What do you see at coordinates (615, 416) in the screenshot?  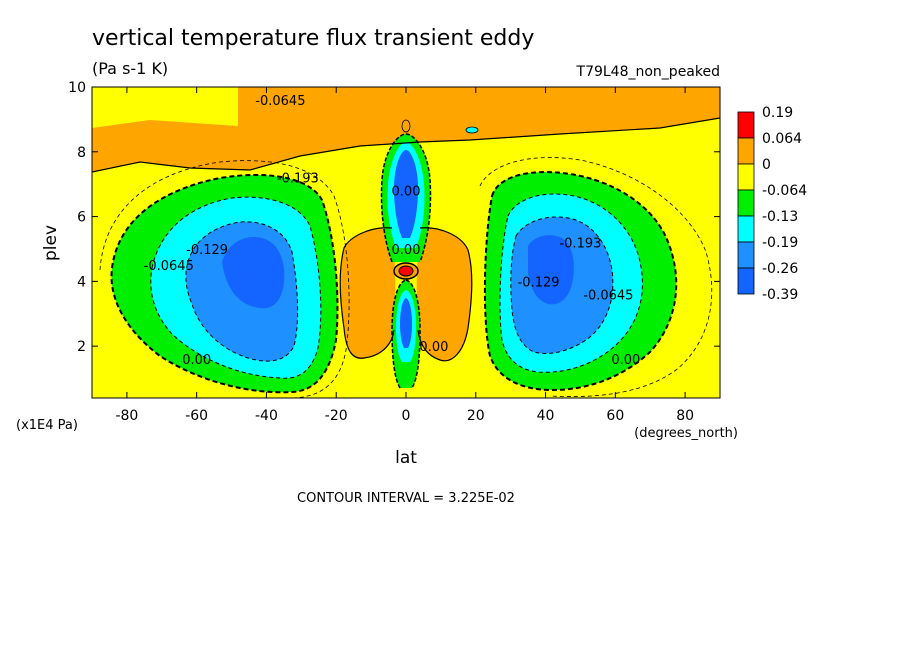 I see `x-tick-label: 60` at bounding box center [615, 416].